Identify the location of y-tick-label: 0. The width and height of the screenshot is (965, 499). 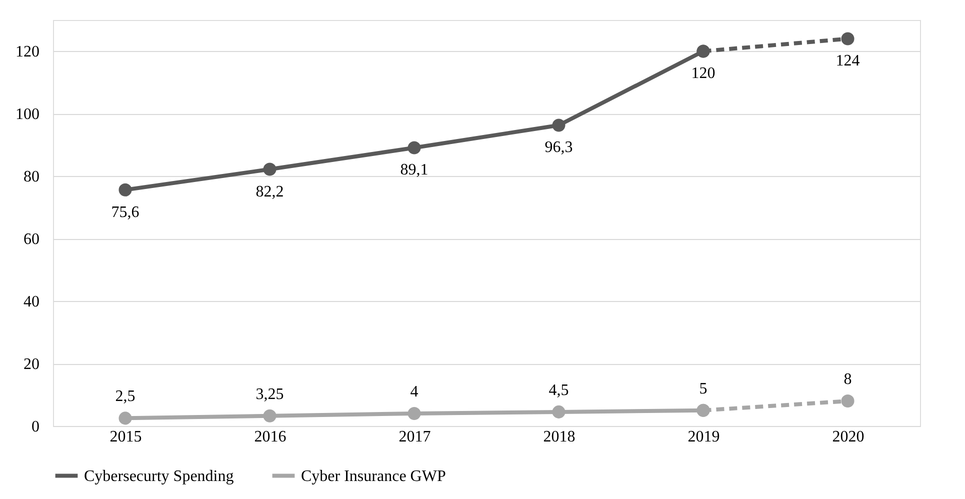
(36, 427).